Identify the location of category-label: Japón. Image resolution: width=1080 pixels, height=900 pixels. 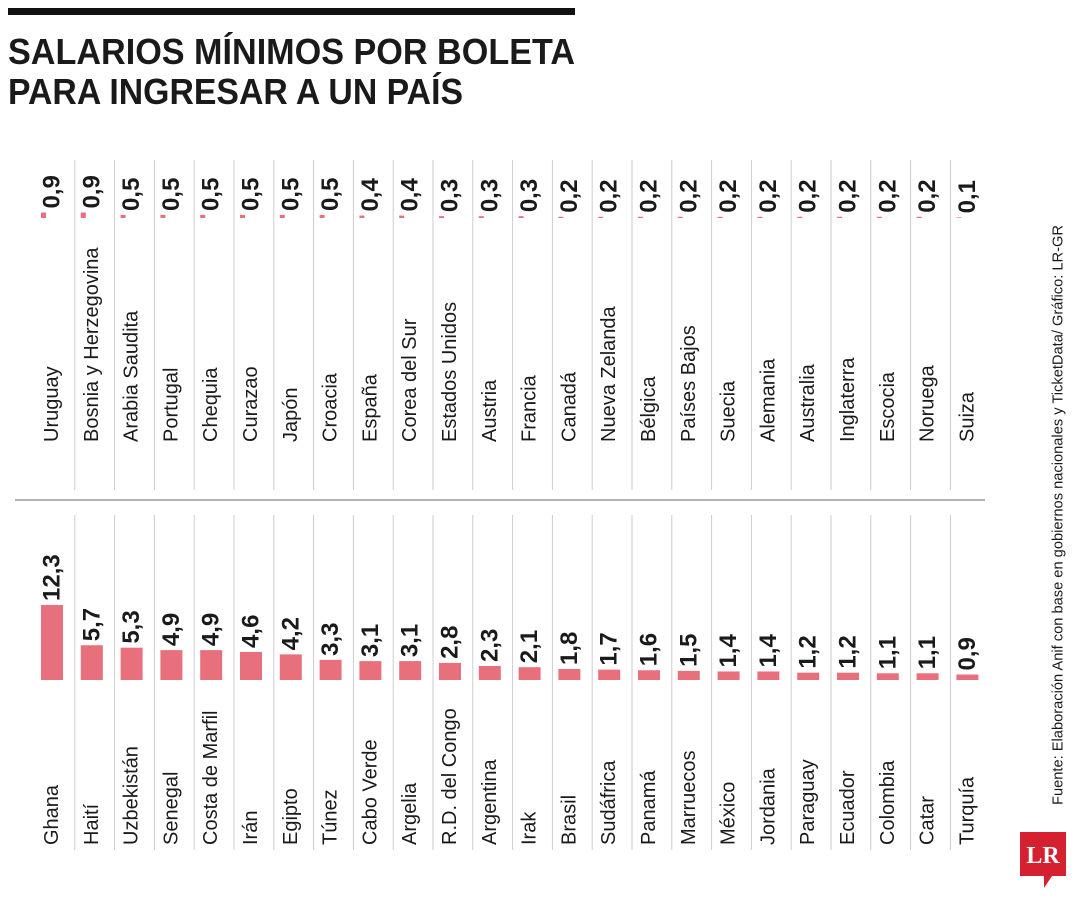
(291, 415).